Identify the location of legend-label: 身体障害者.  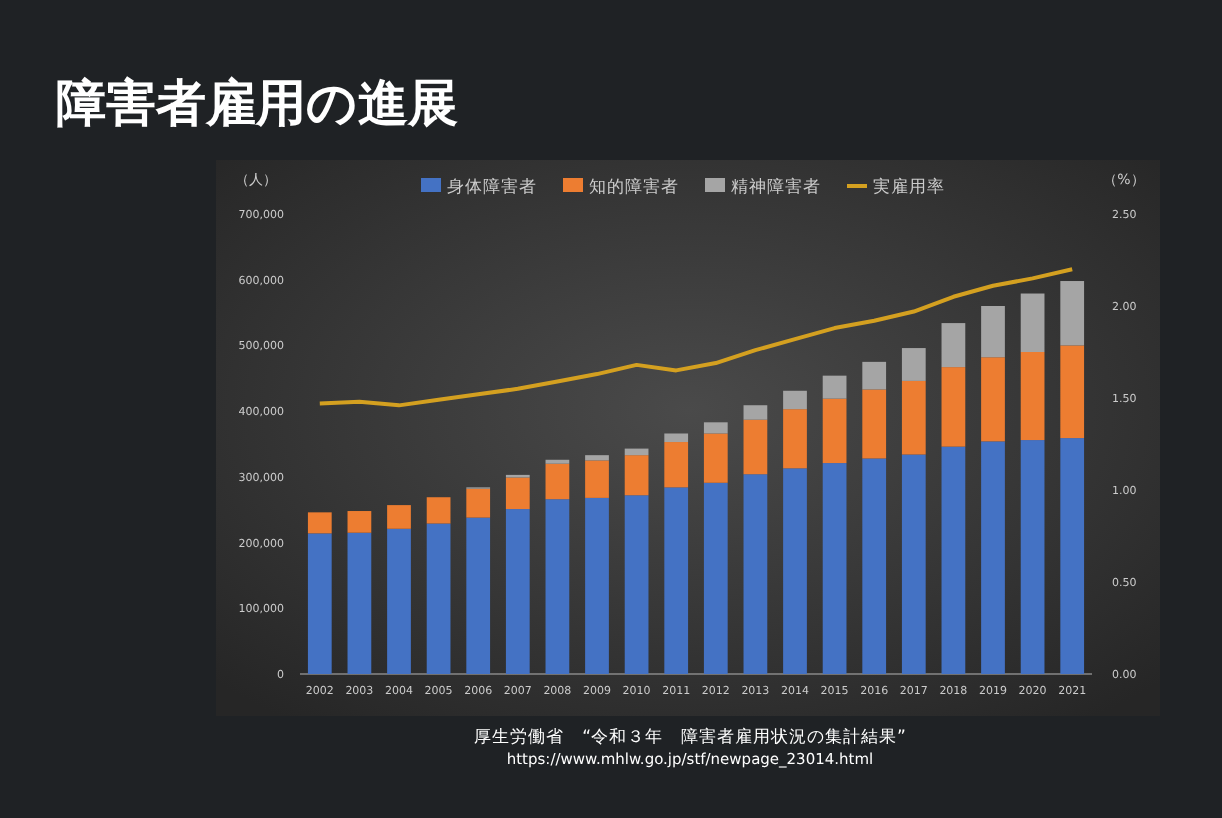
(492, 187).